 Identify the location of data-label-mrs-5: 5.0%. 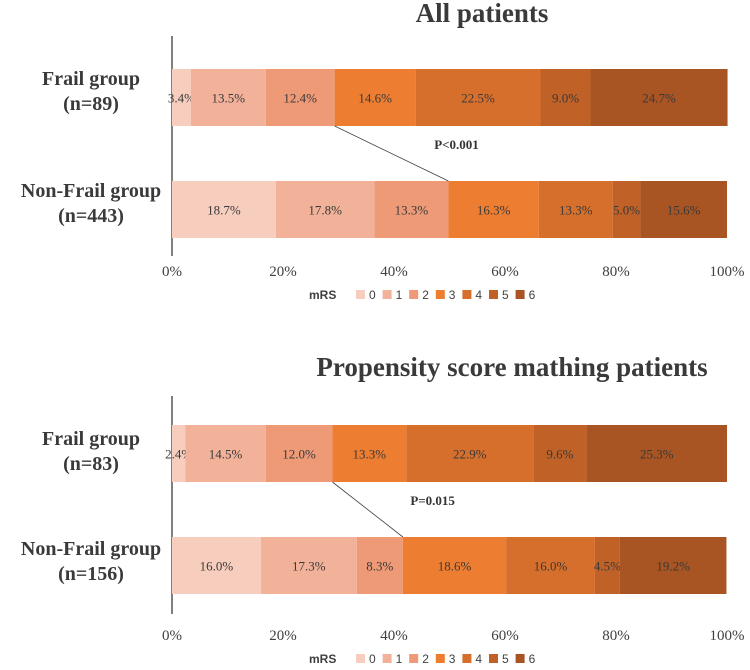
(626, 210).